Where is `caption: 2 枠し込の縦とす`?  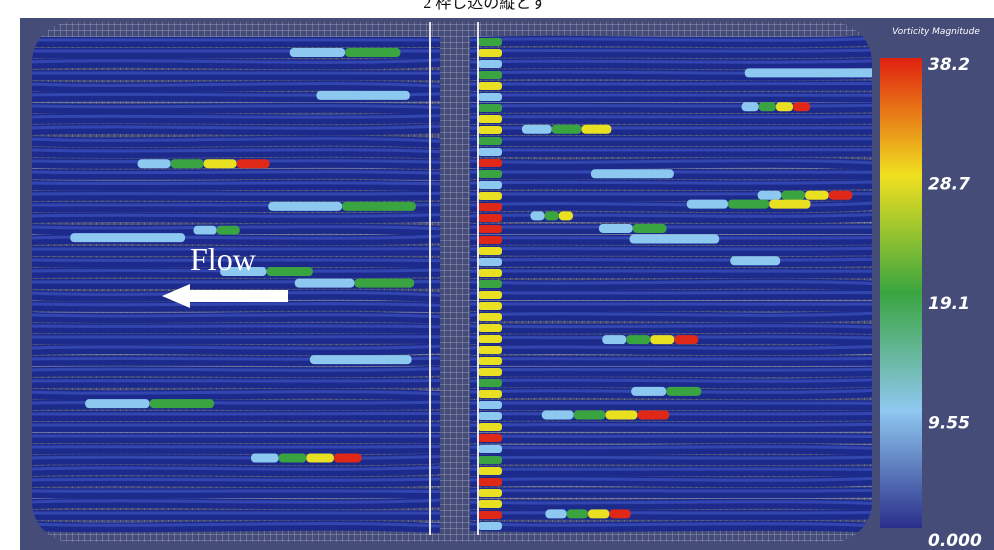 caption: 2 枠し込の縦とす is located at coordinates (485, 6).